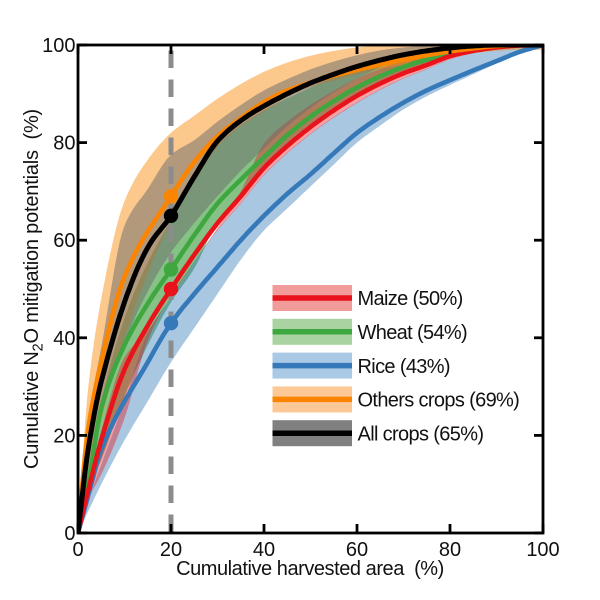  I want to click on svg-text:Cumulative N2O mitigation pote: Cumulative N2O mitigation potentials (%), so click(34, 289).